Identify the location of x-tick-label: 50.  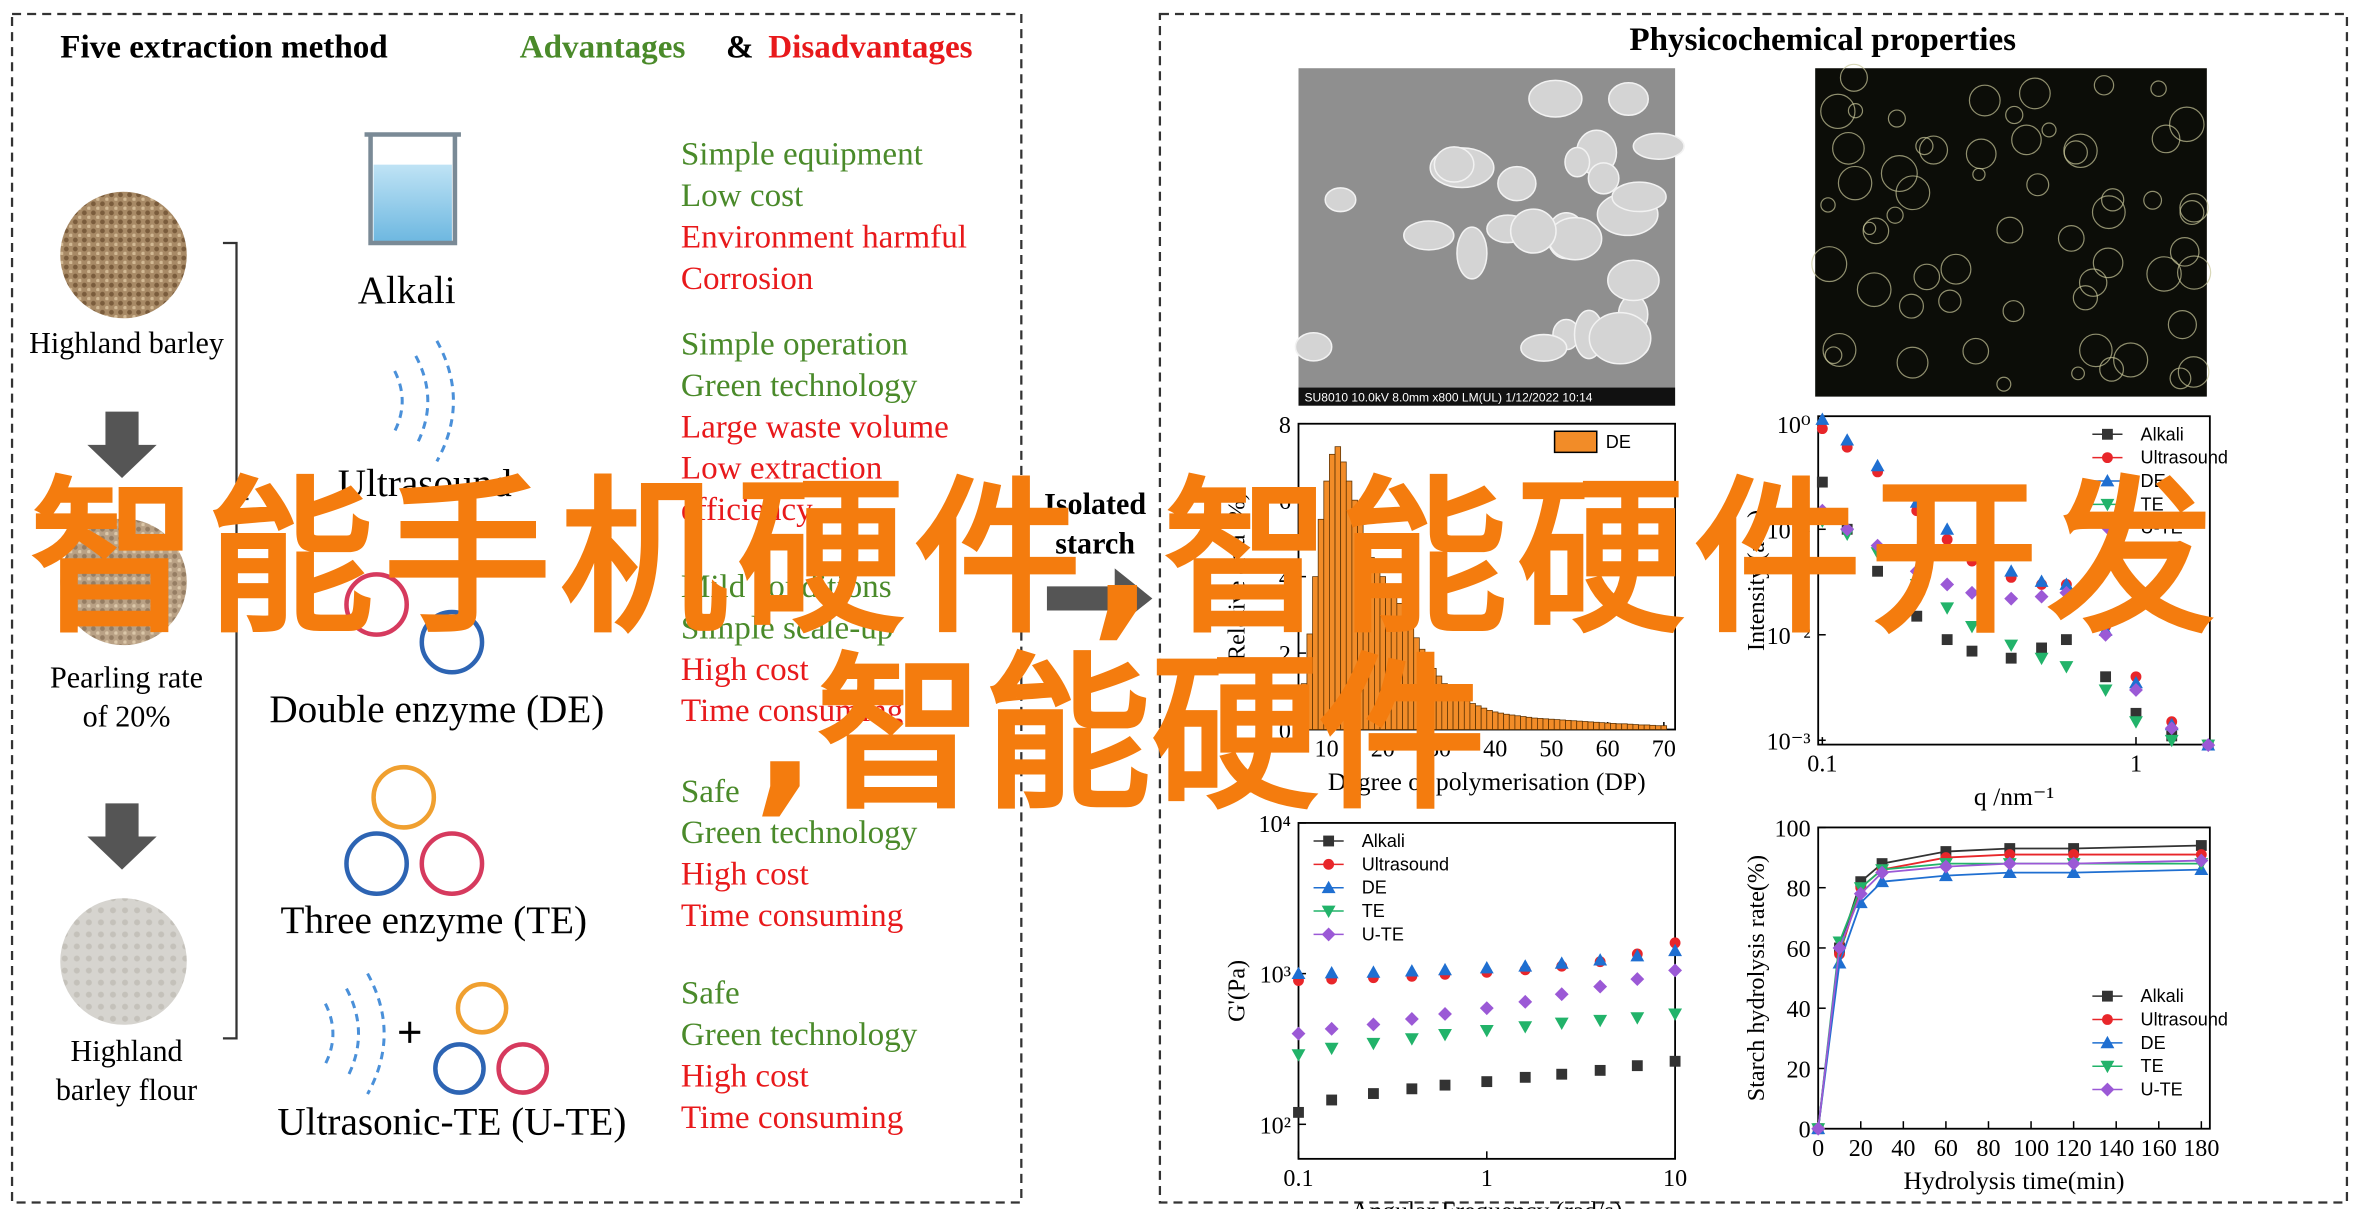
(1551, 750).